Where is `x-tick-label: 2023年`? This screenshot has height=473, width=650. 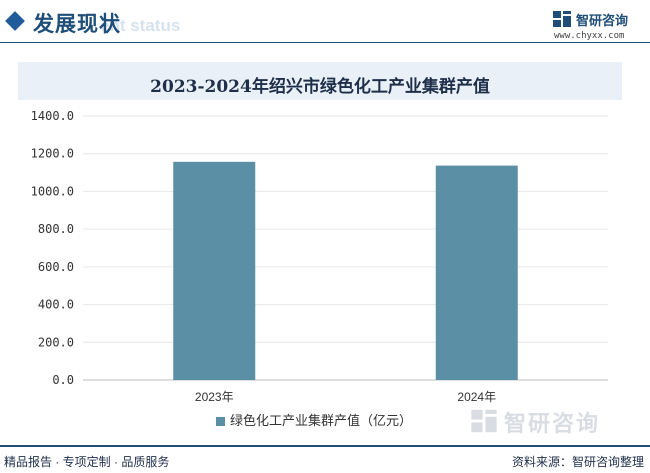 x-tick-label: 2023年 is located at coordinates (214, 397).